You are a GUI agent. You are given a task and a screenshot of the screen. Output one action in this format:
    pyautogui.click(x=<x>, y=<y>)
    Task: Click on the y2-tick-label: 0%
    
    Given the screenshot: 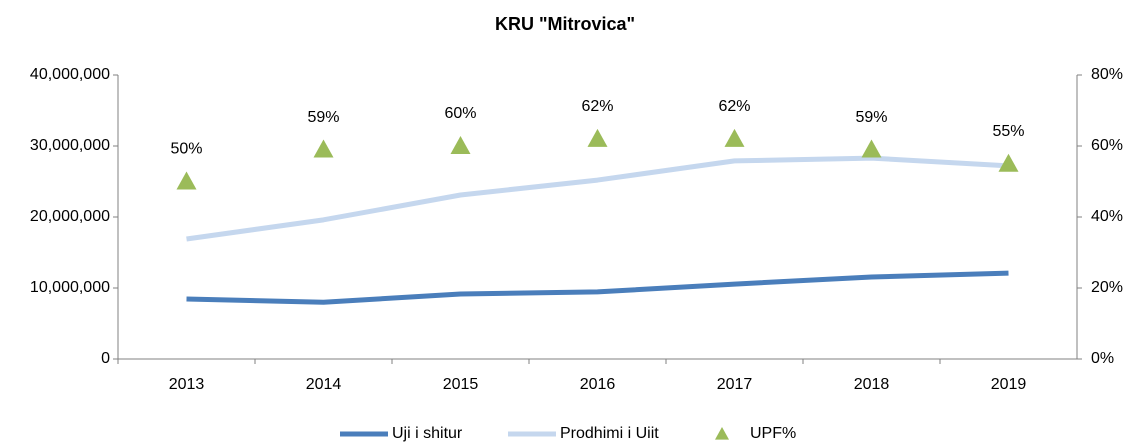 What is the action you would take?
    pyautogui.click(x=1102, y=358)
    